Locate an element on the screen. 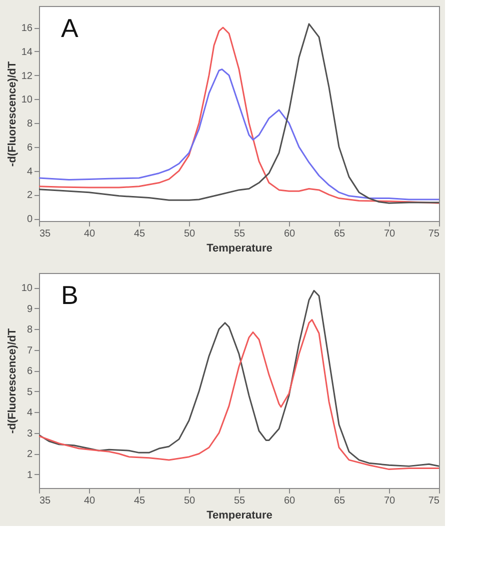  annotation: B is located at coordinates (69, 295).